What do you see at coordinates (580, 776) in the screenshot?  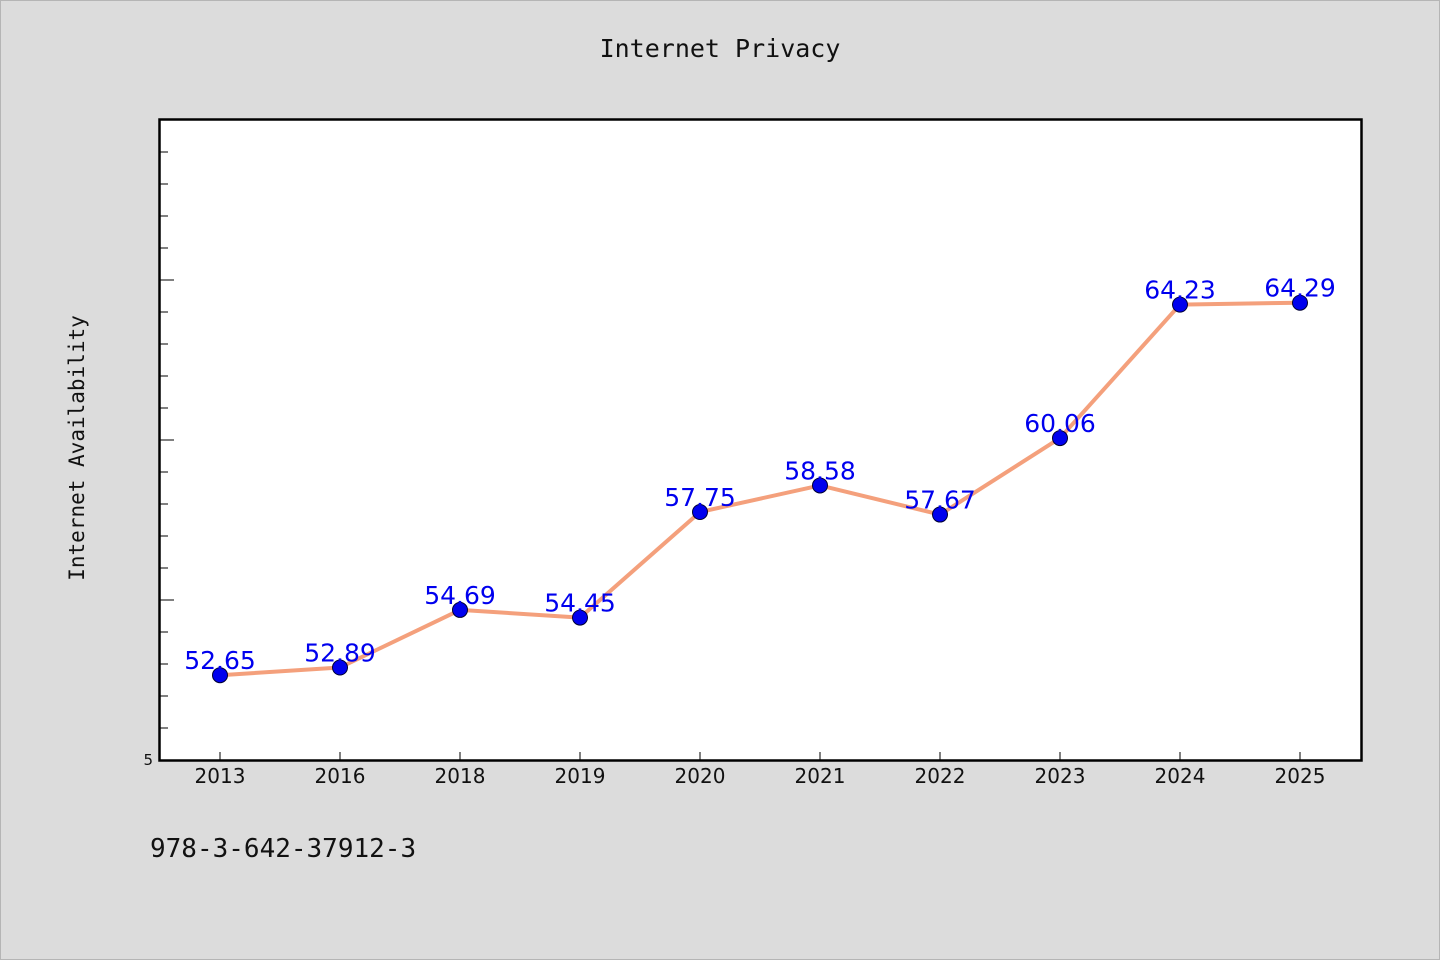 I see `x-tick-label: 2019` at bounding box center [580, 776].